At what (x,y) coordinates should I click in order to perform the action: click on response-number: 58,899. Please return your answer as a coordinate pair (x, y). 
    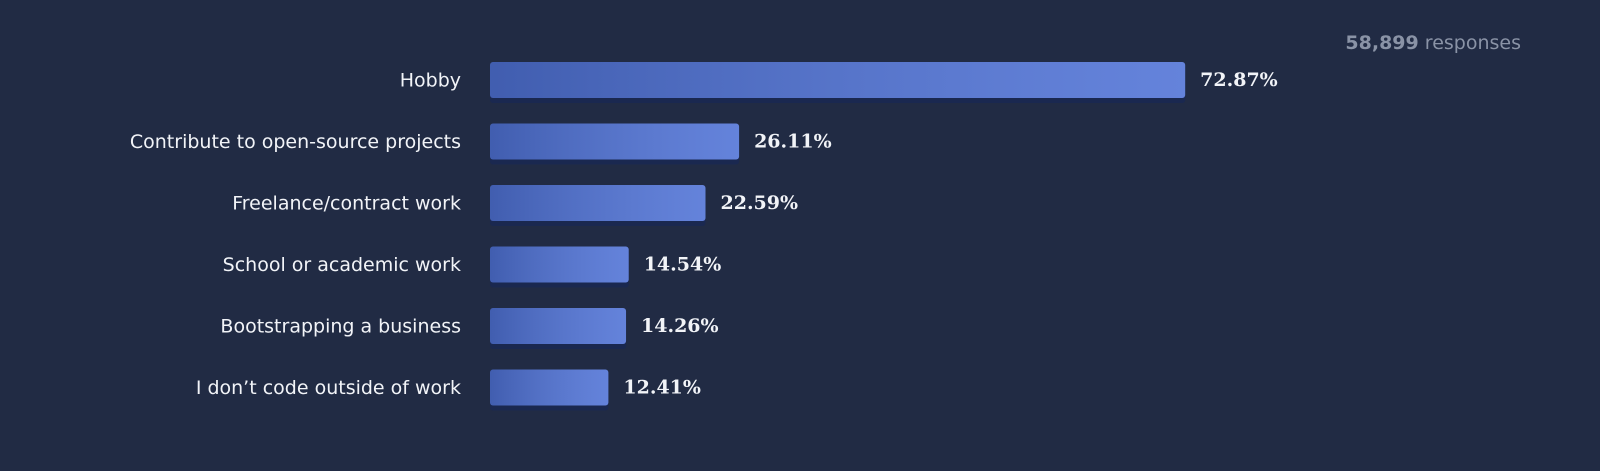
    Looking at the image, I should click on (1381, 43).